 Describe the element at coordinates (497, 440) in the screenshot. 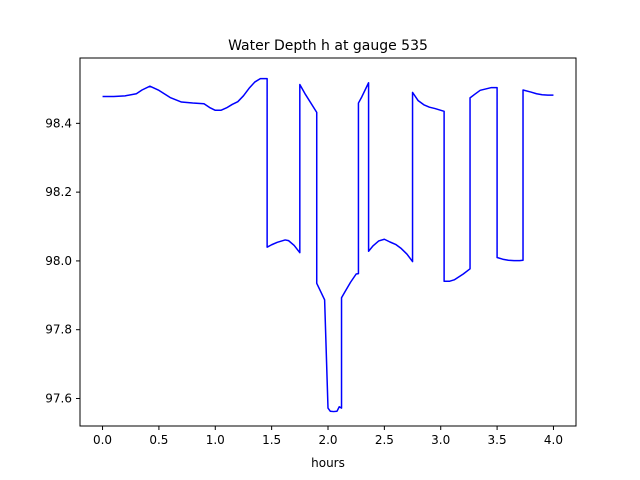

I see `x-tick-label: 3.5` at that location.